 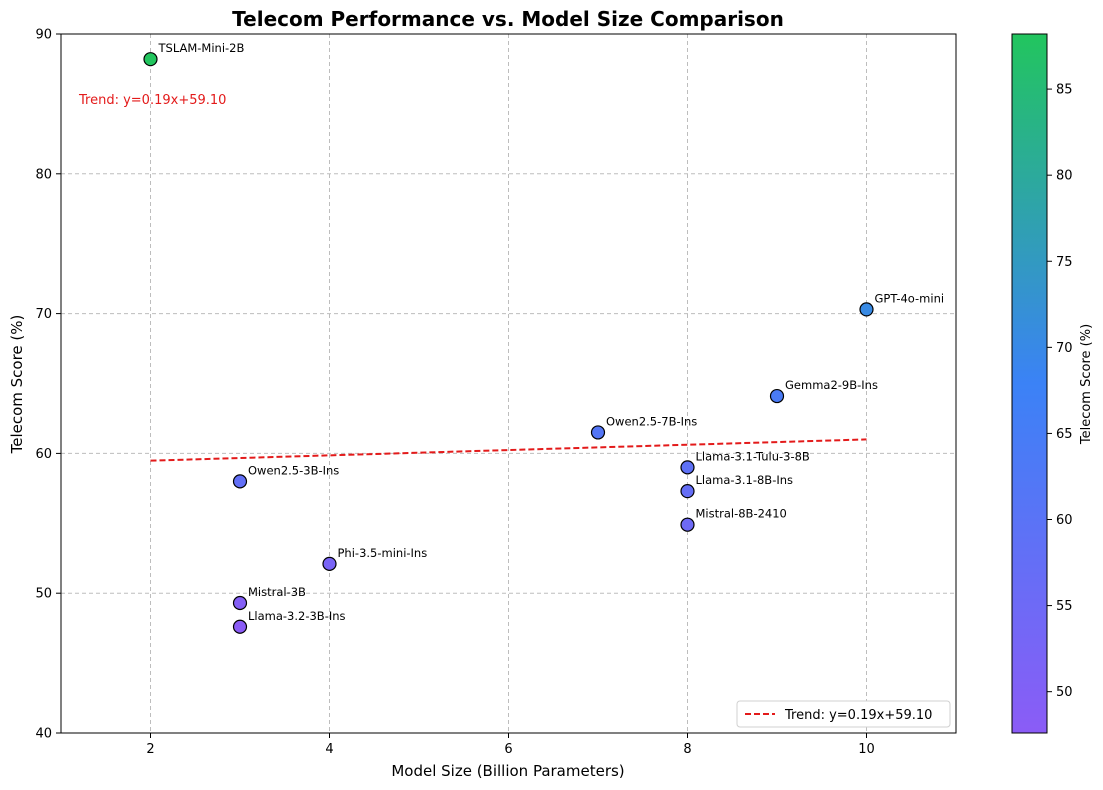 What do you see at coordinates (297, 616) in the screenshot?
I see `point-label: Llama-3.2-3B-Ins` at bounding box center [297, 616].